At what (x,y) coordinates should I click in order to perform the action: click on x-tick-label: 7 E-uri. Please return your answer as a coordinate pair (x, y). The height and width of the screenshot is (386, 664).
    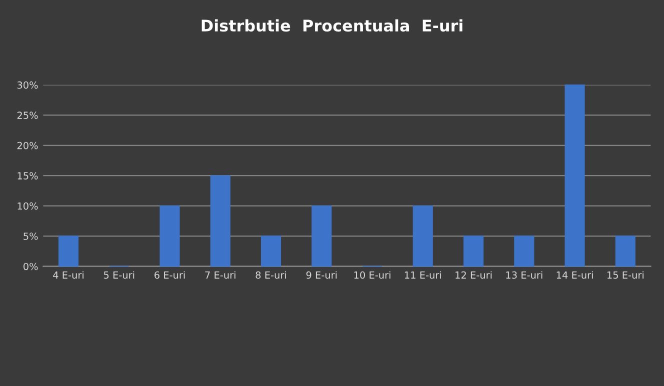
    Looking at the image, I should click on (220, 275).